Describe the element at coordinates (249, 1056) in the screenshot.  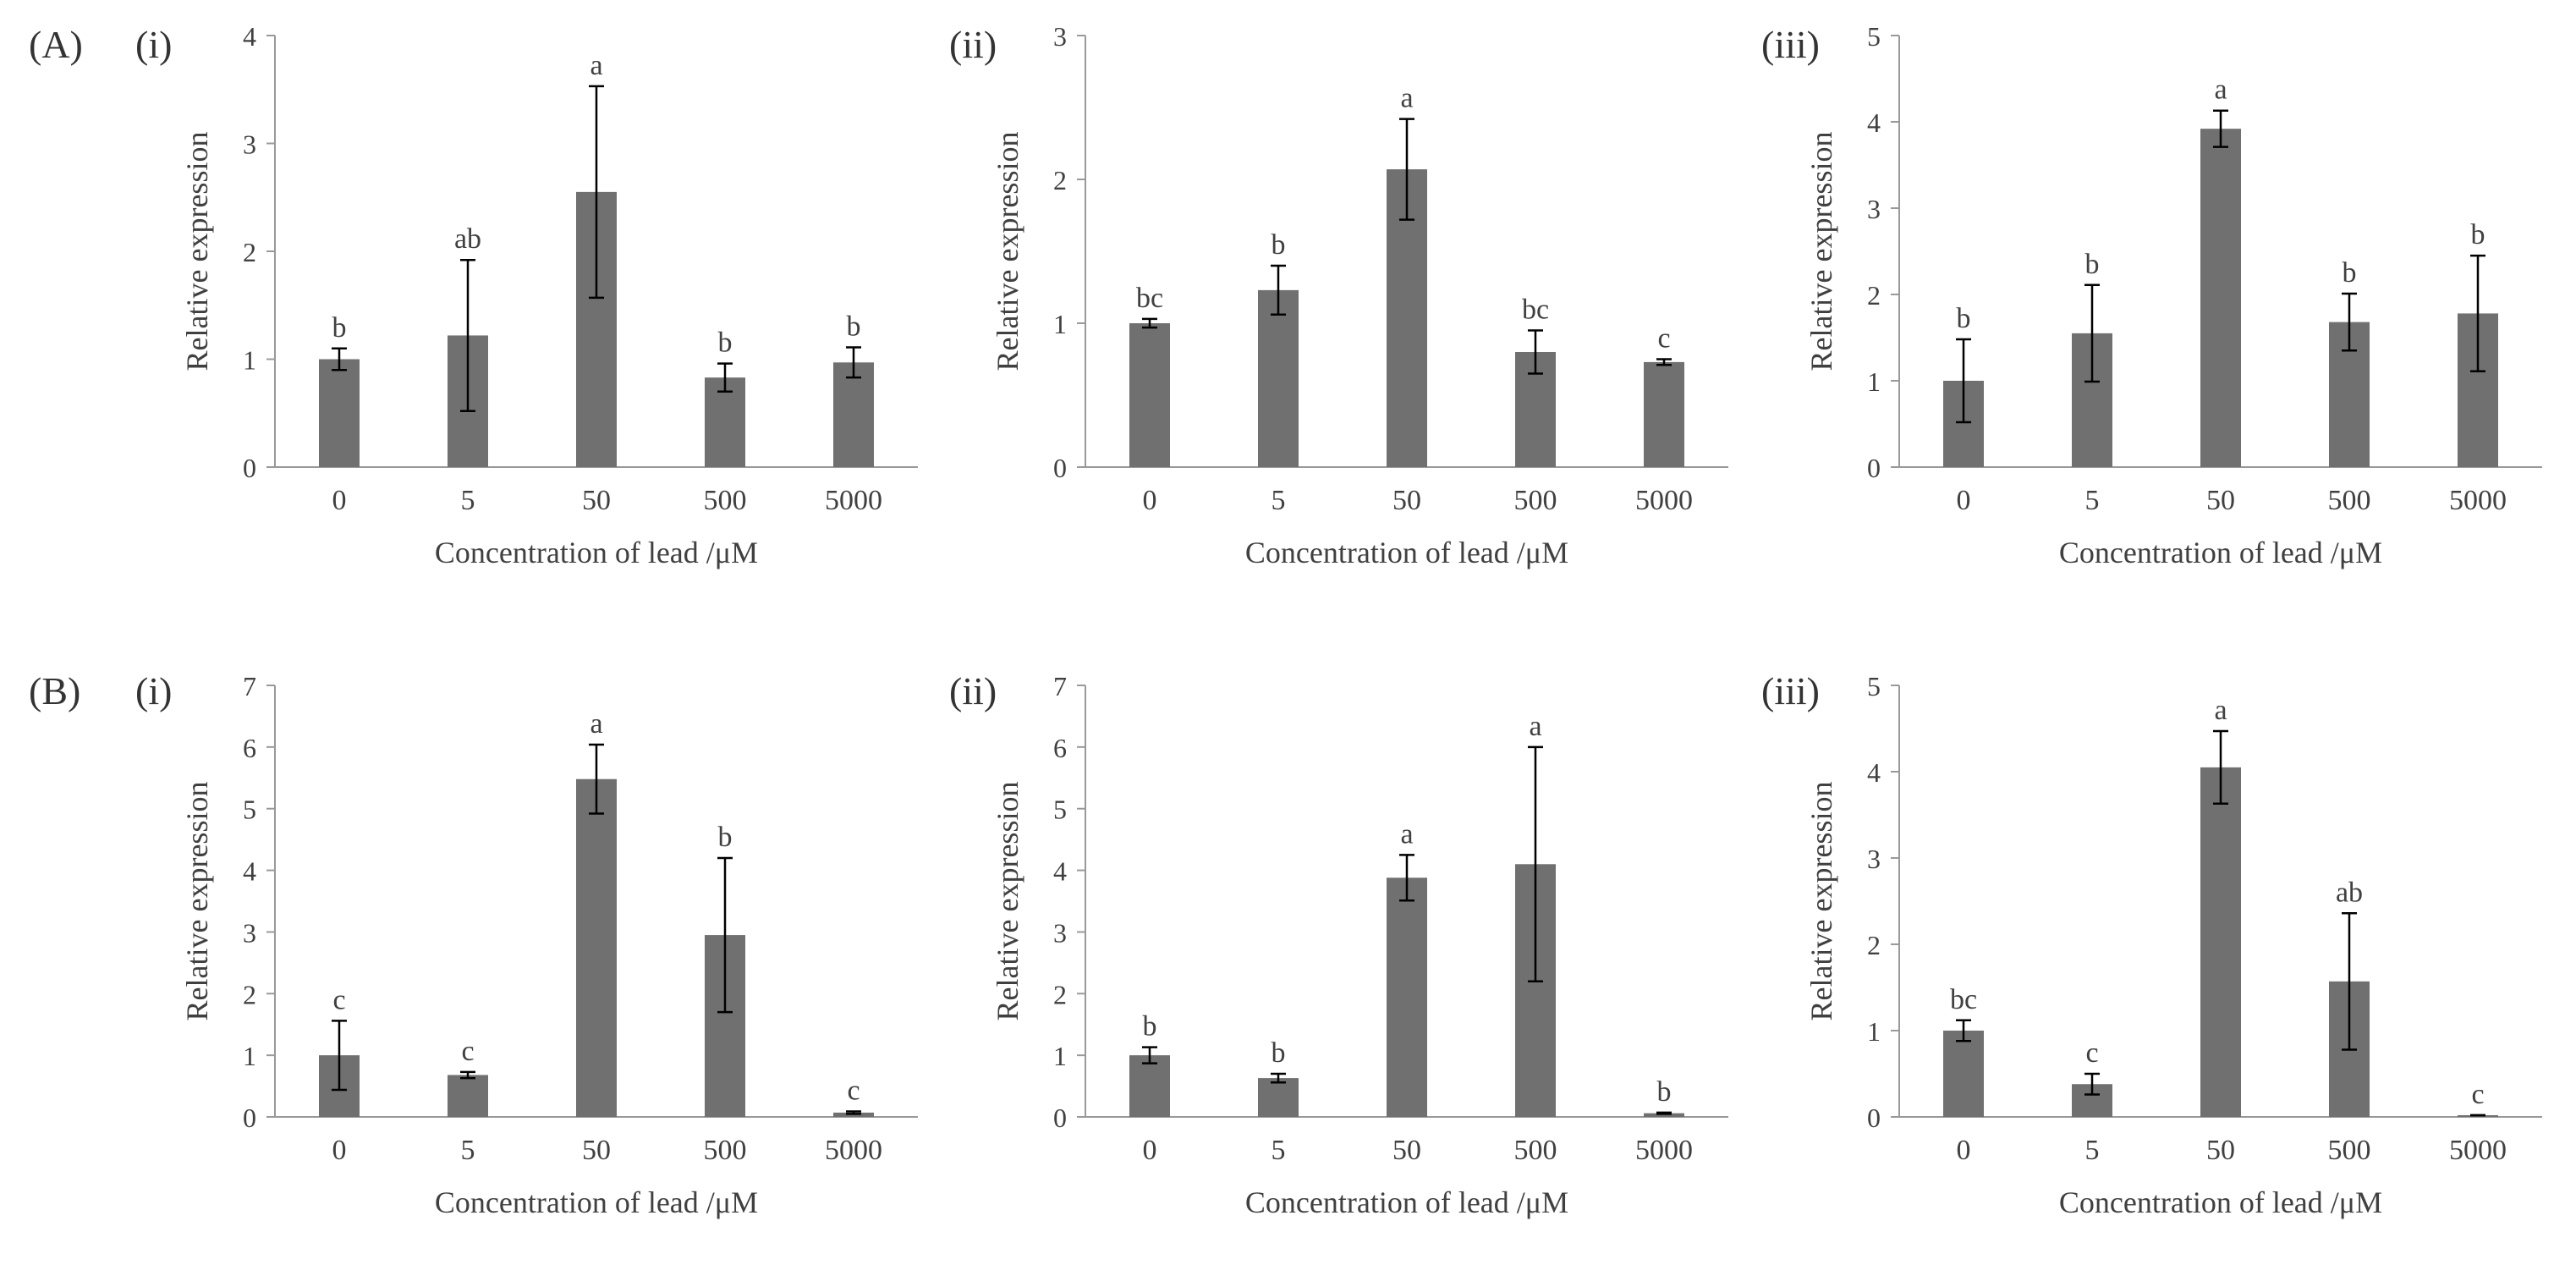
I see `chart-b-i-y-tick-label: 1` at that location.